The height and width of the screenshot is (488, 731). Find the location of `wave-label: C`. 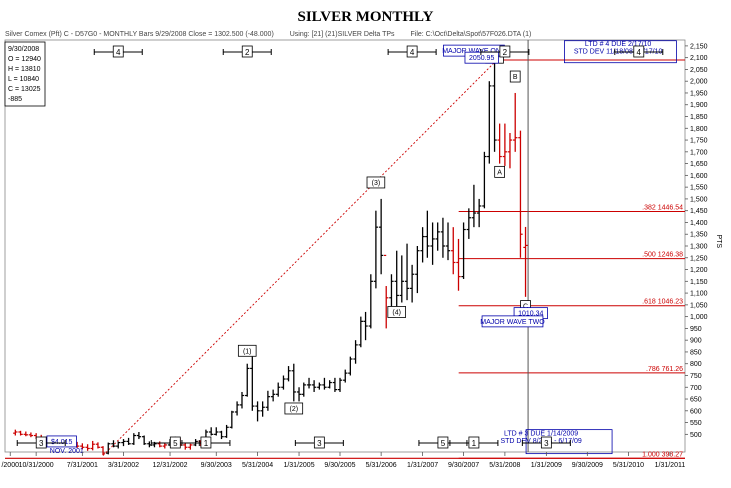

wave-label: C is located at coordinates (525, 307).